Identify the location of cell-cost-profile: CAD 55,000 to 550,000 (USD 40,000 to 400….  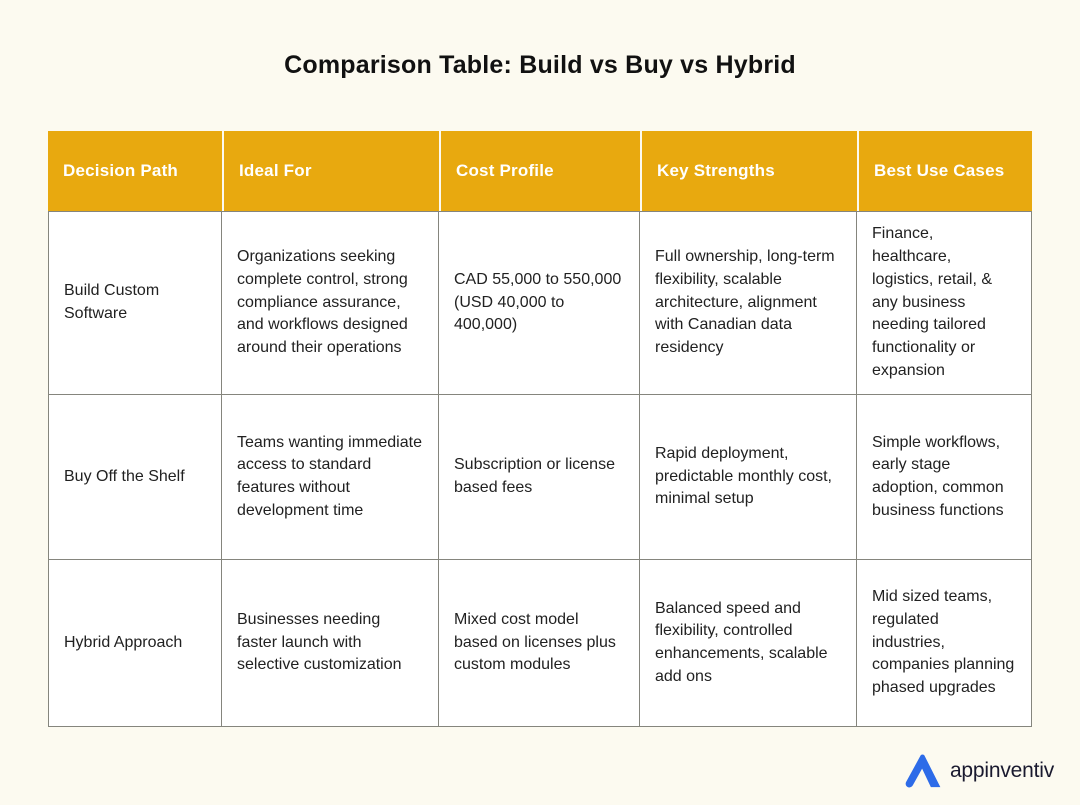
(539, 303).